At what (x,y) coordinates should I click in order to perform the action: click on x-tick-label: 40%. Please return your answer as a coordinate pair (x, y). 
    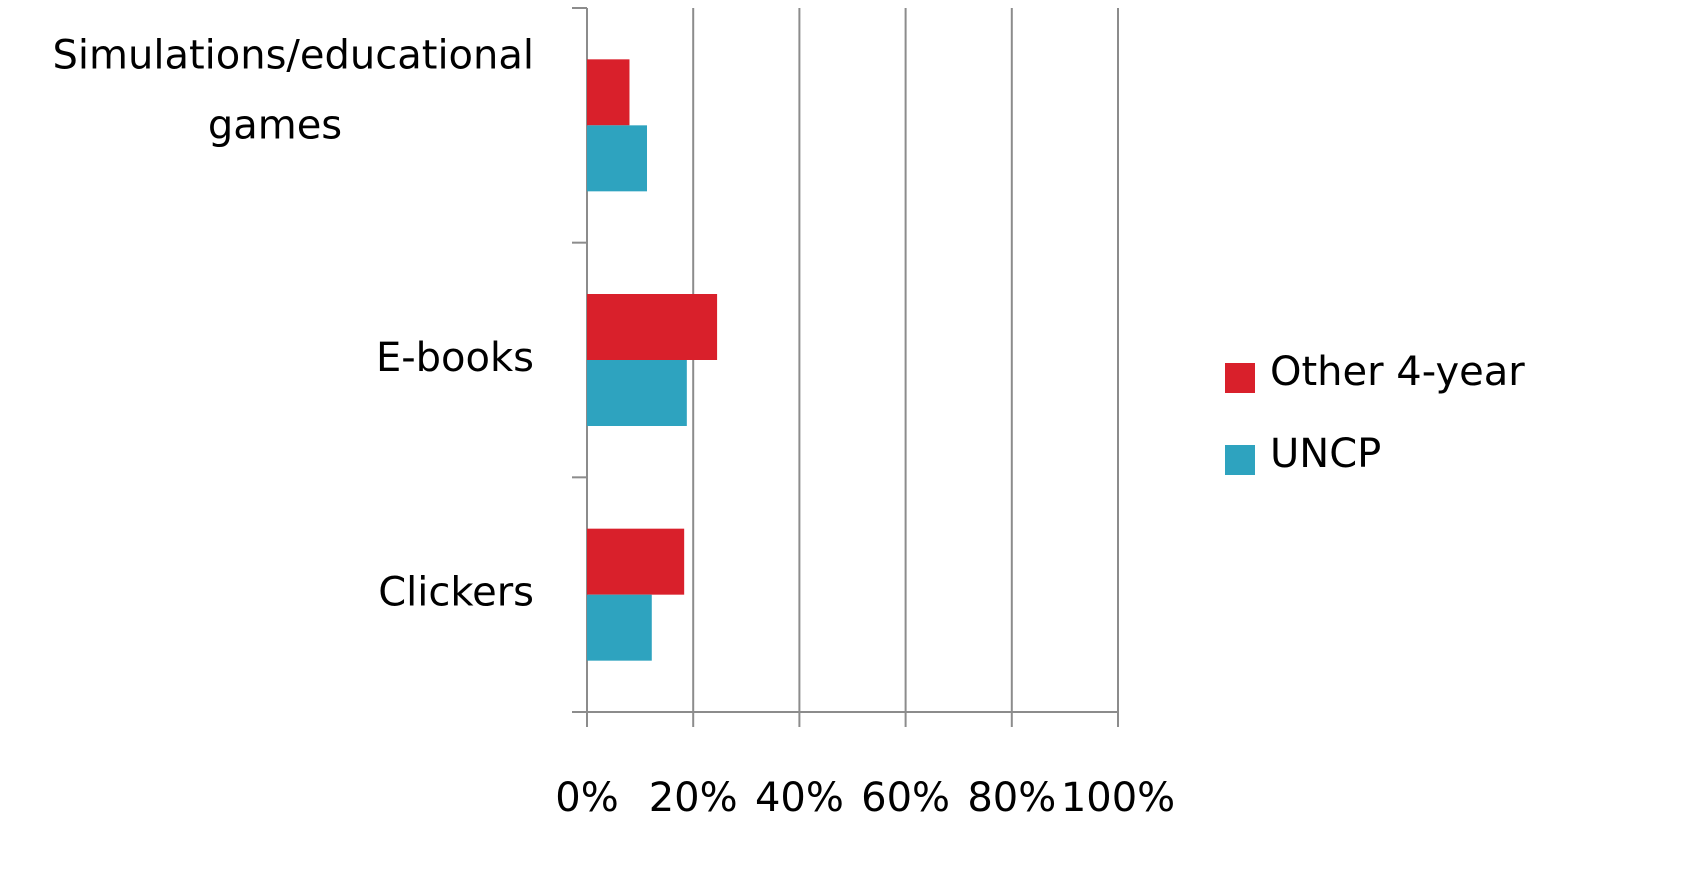
    Looking at the image, I should click on (799, 798).